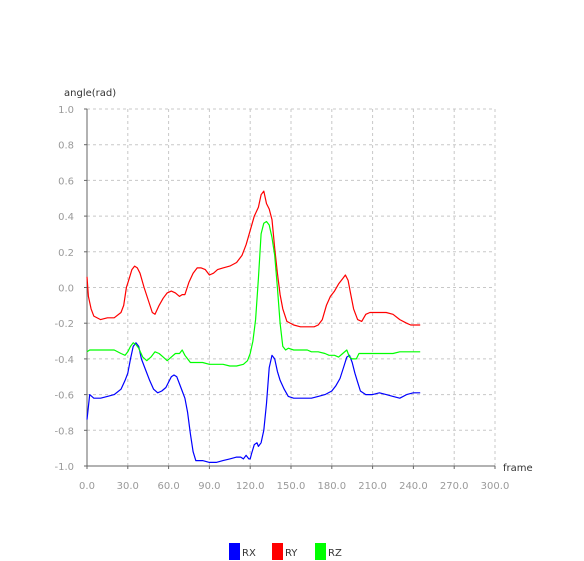 The image size is (584, 561). Describe the element at coordinates (64, 360) in the screenshot. I see `y-tick-label: -0.4` at that location.